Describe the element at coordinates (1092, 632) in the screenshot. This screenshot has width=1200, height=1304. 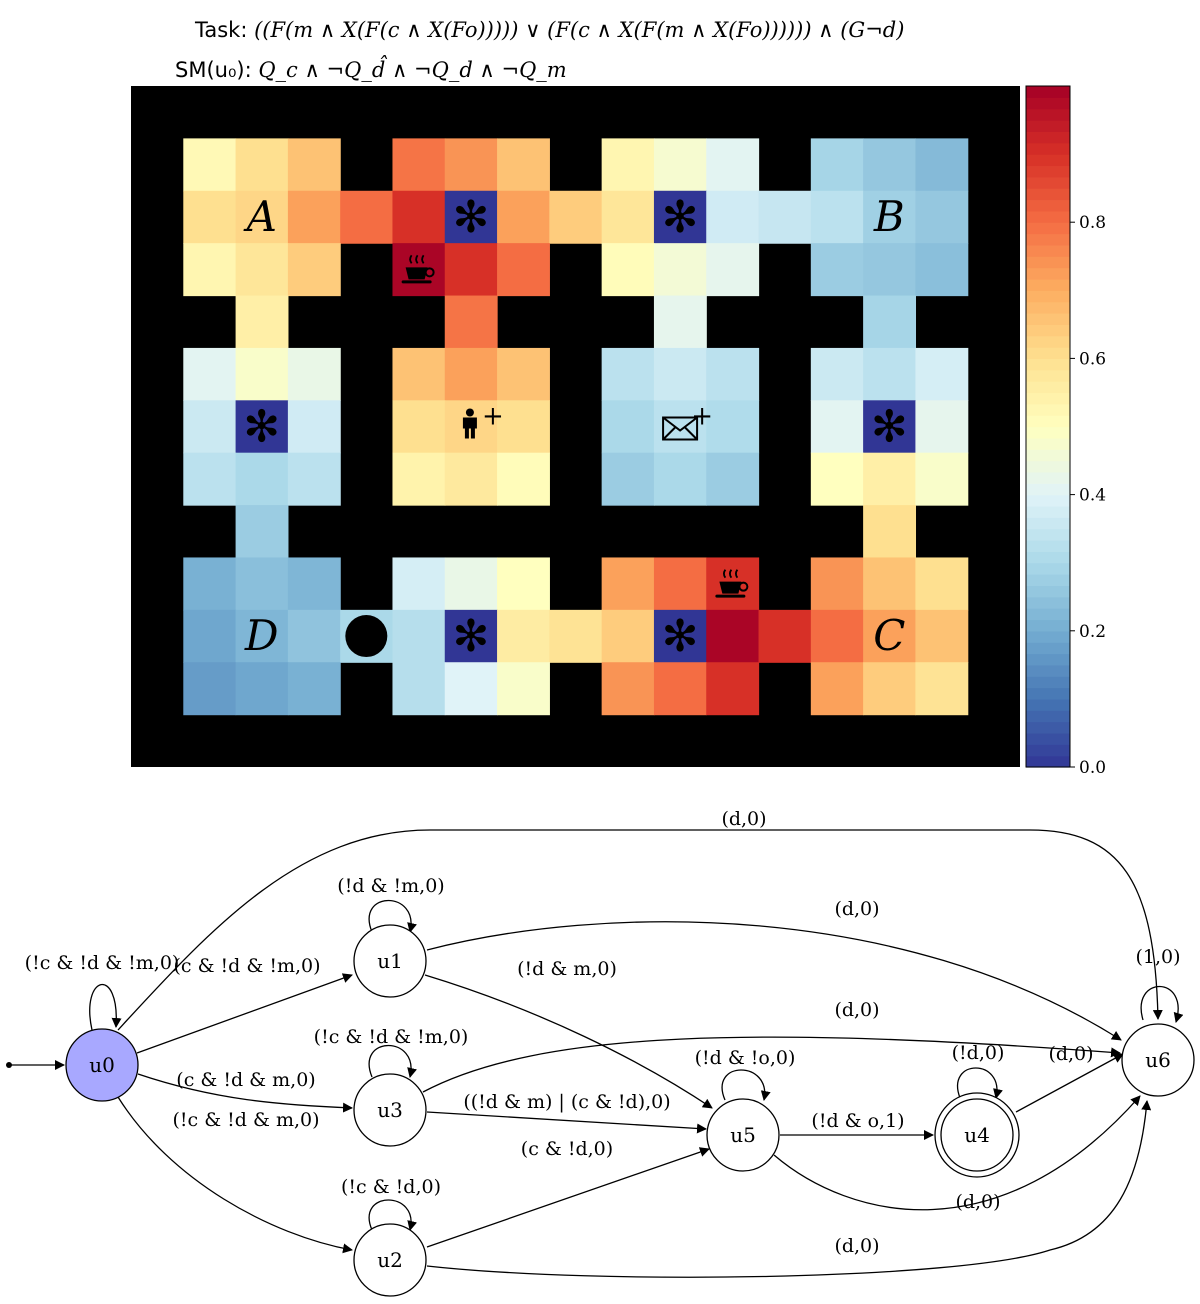
I see `colorbar-tick-label: 0.2` at that location.